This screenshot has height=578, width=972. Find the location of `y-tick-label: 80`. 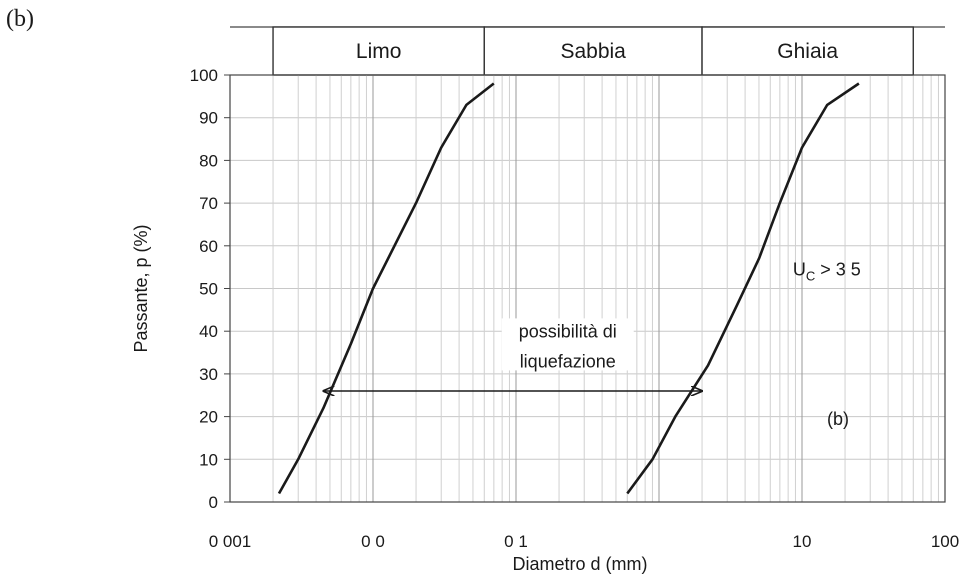

y-tick-label: 80 is located at coordinates (208, 160).